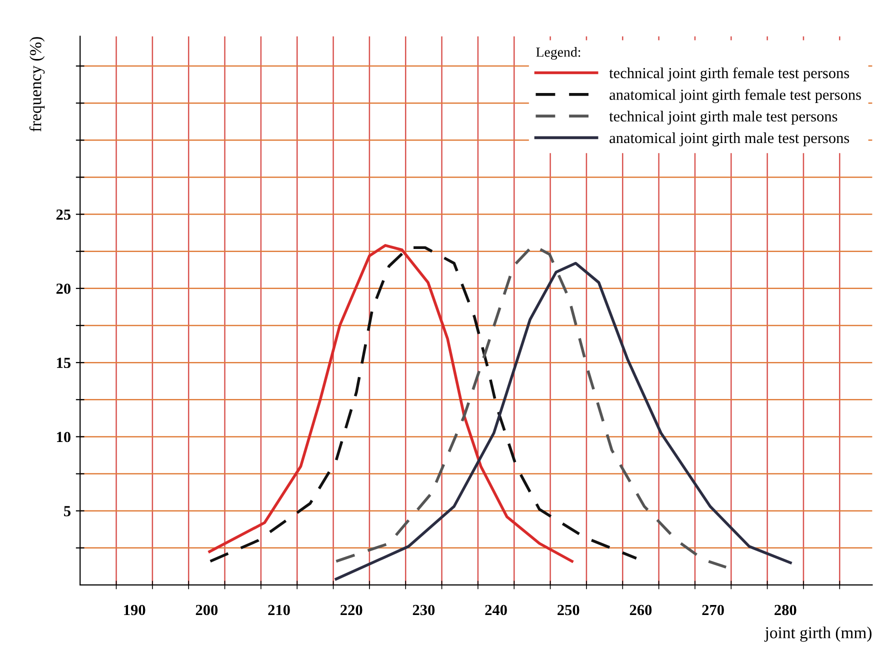  Describe the element at coordinates (558, 53) in the screenshot. I see `legend-title: Legend:` at that location.